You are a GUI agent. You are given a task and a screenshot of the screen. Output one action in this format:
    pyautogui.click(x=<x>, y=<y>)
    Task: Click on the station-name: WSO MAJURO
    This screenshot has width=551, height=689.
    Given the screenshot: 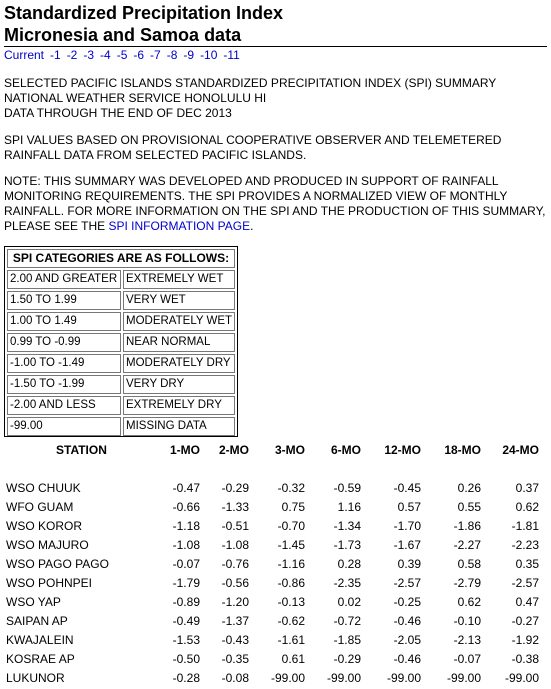 What is the action you would take?
    pyautogui.click(x=47, y=545)
    